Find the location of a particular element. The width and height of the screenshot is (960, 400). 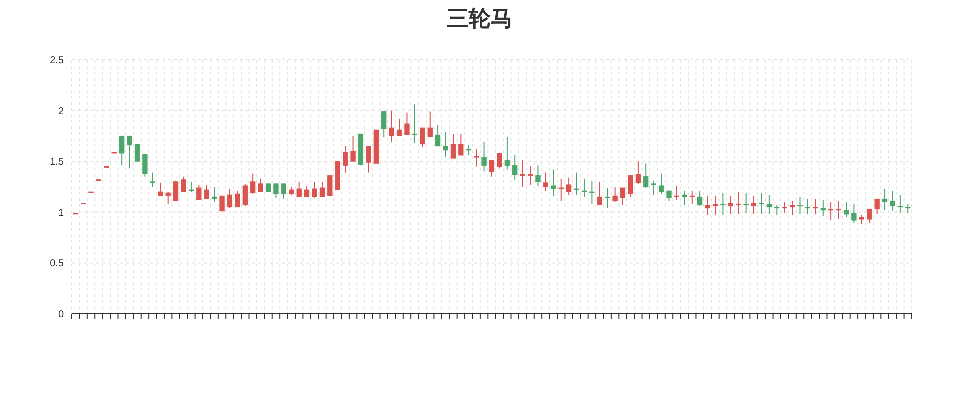

y-tick-label: 0 is located at coordinates (61, 315).